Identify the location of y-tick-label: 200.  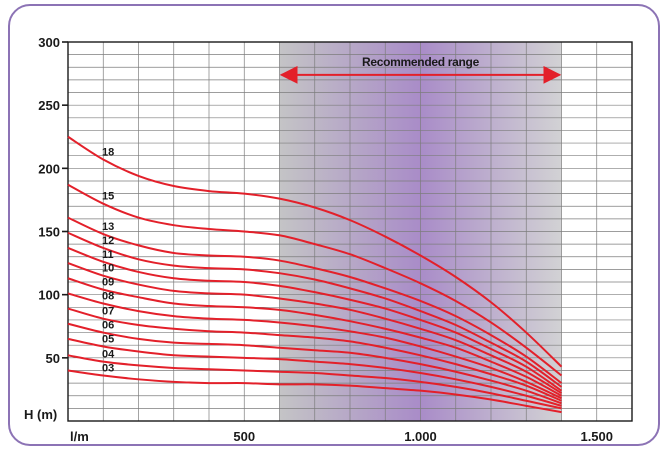
(49, 168).